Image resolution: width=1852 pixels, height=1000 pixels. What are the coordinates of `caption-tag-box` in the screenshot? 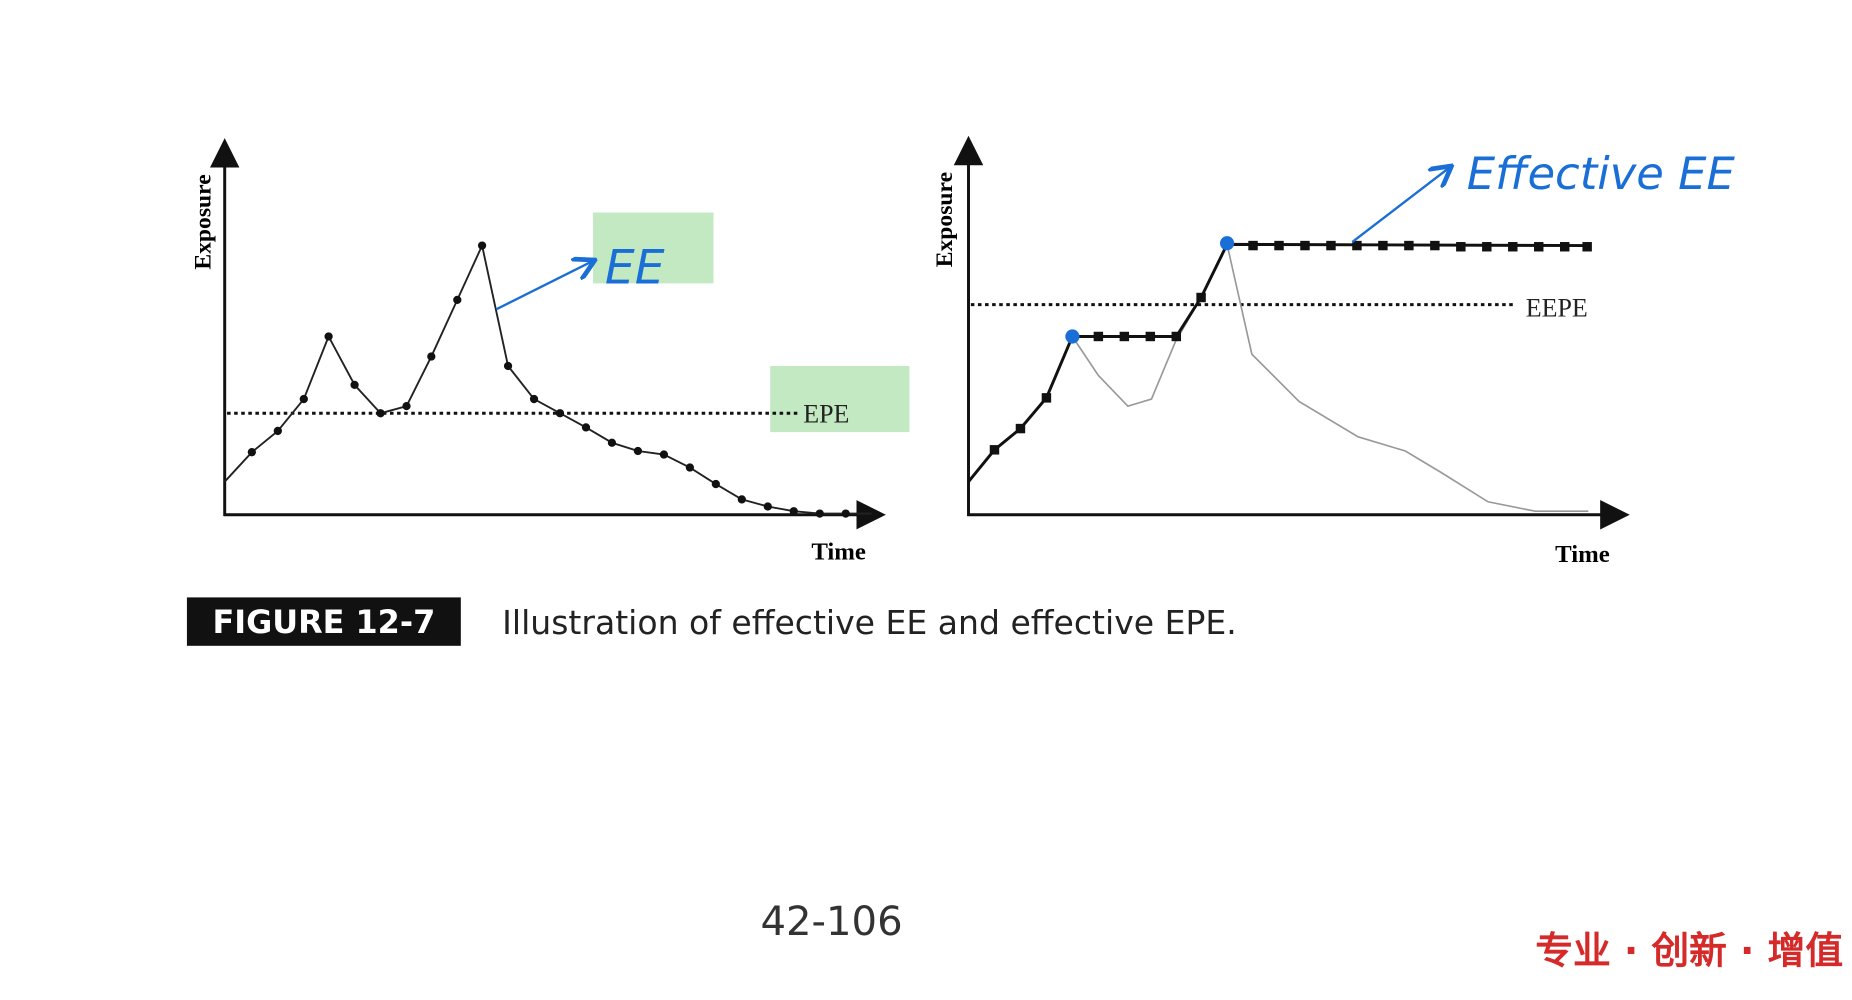 It's located at (323, 621).